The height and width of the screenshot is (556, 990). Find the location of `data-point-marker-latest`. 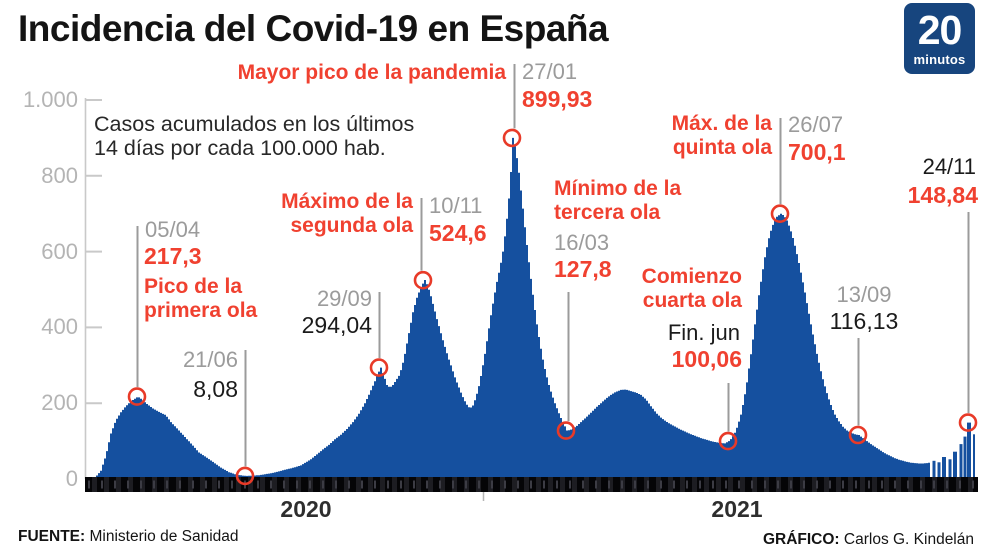

data-point-marker-latest is located at coordinates (968, 422).